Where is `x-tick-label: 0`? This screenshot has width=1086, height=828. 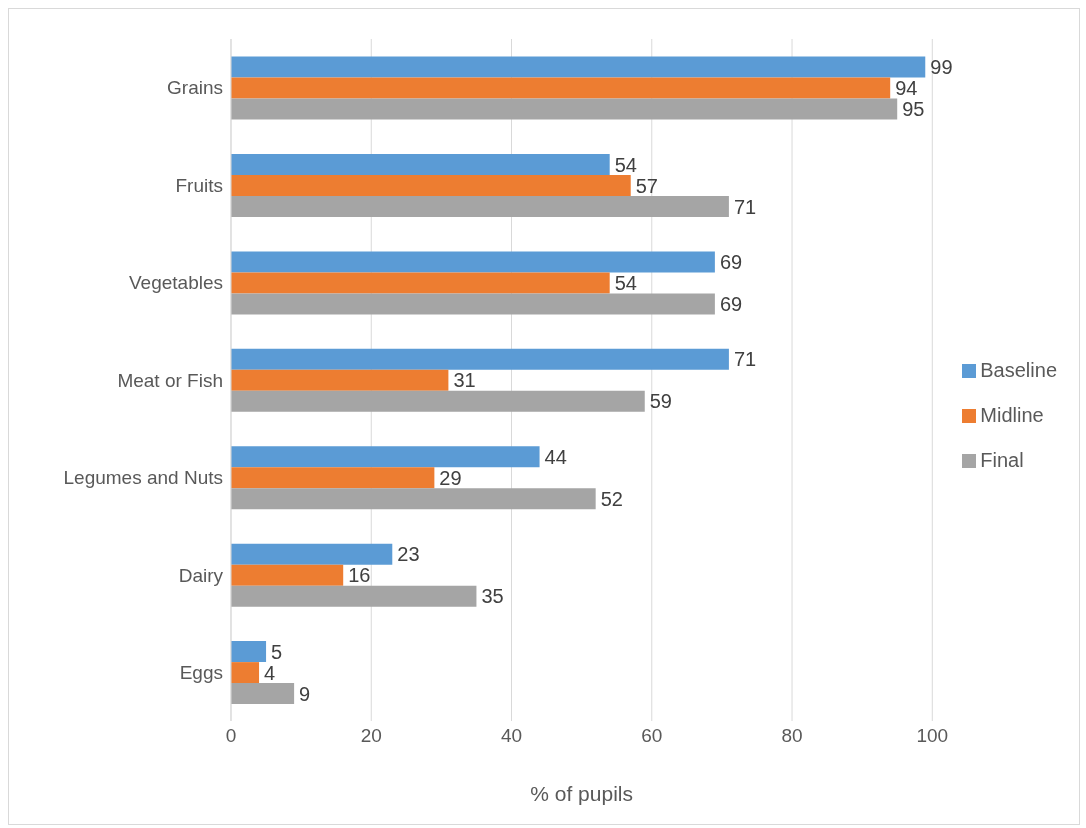 x-tick-label: 0 is located at coordinates (231, 736).